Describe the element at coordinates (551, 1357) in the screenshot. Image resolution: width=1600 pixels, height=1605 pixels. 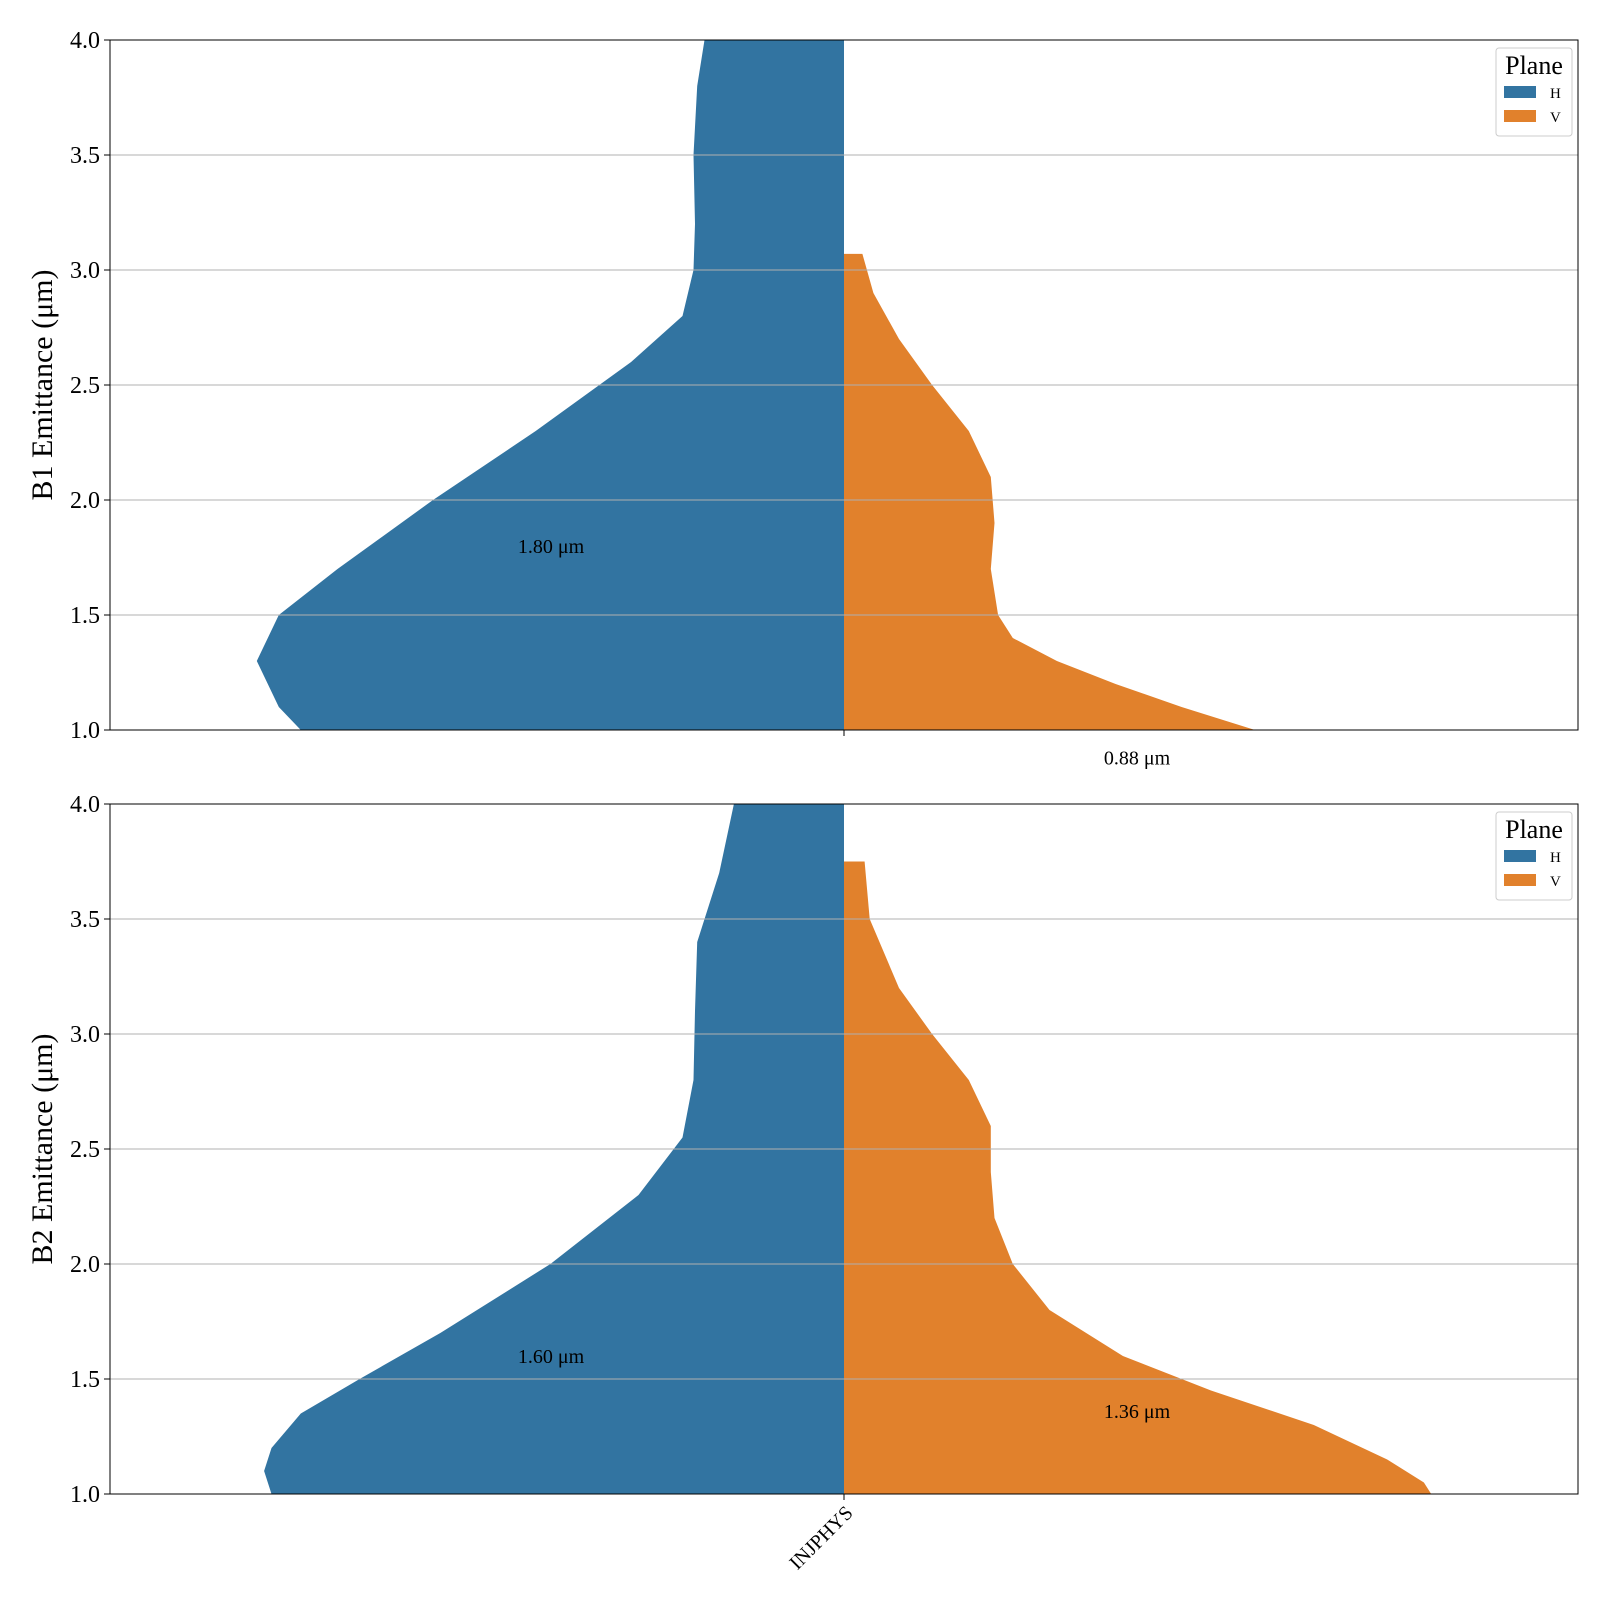
I see `median-label-h: 1.60 μm` at that location.